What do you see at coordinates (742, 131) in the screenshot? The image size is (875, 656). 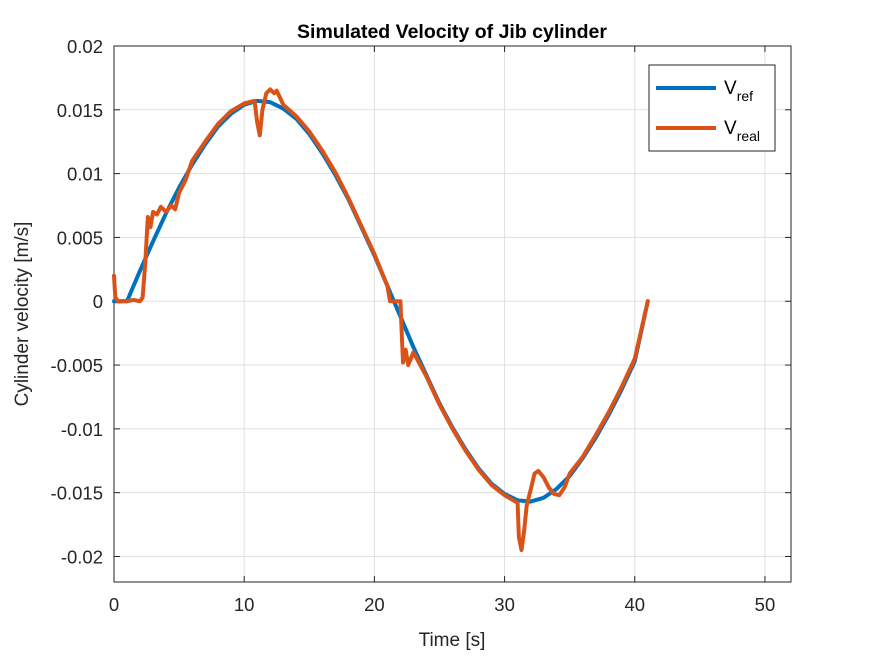 I see `legend-label-v-real: Vreal` at bounding box center [742, 131].